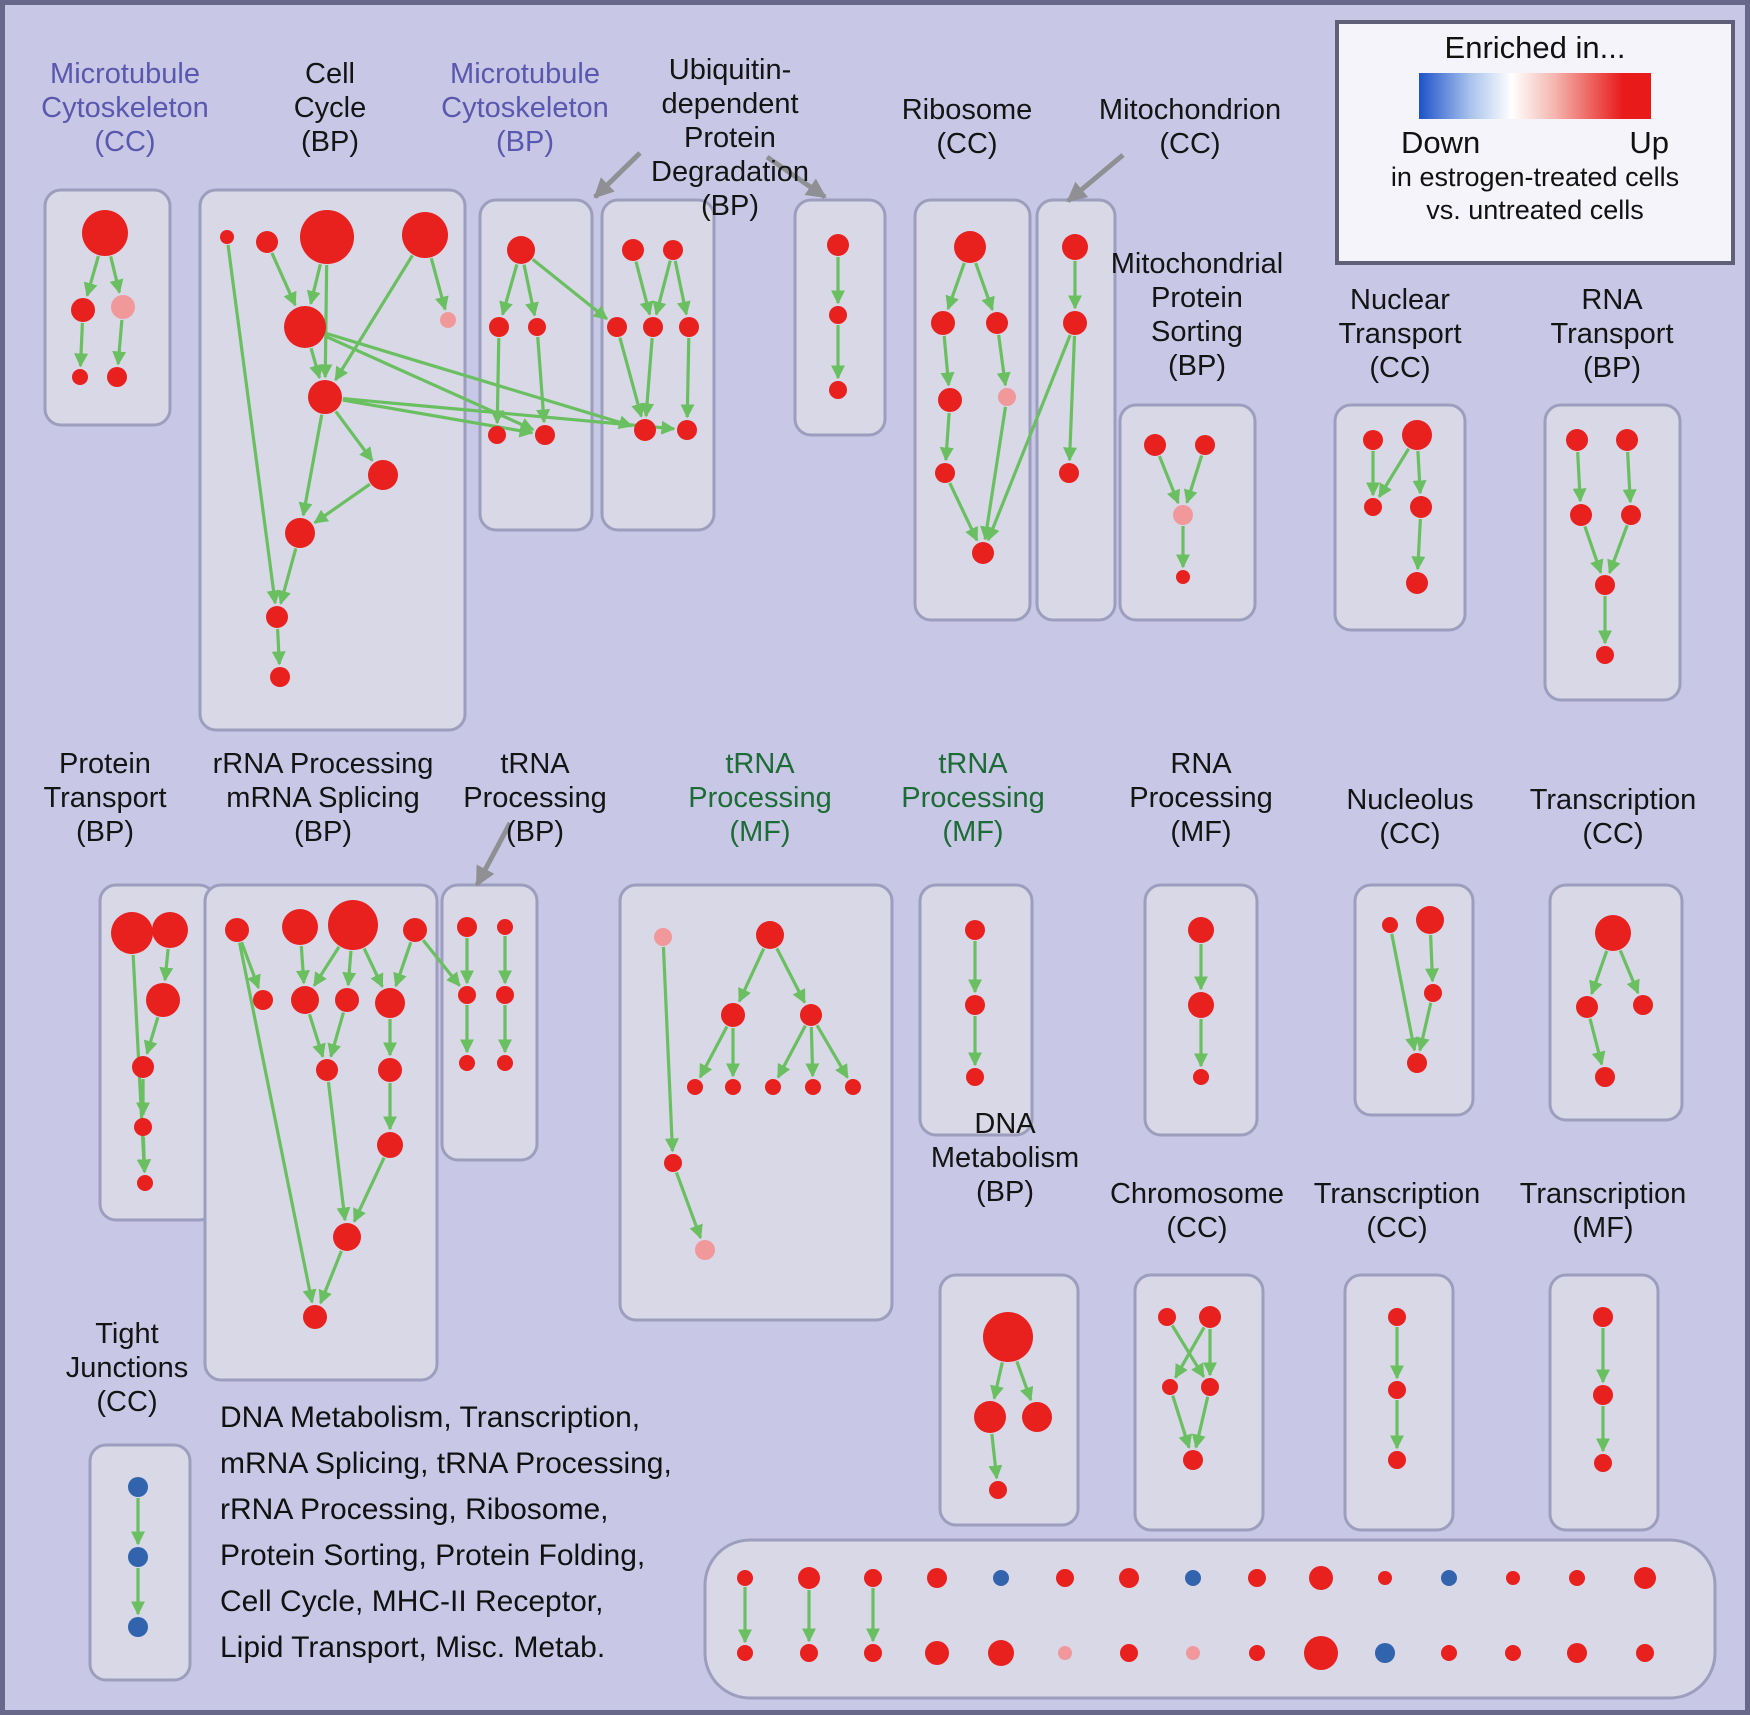 The image size is (1750, 1715). I want to click on legend-up-label: Up, so click(1649, 142).